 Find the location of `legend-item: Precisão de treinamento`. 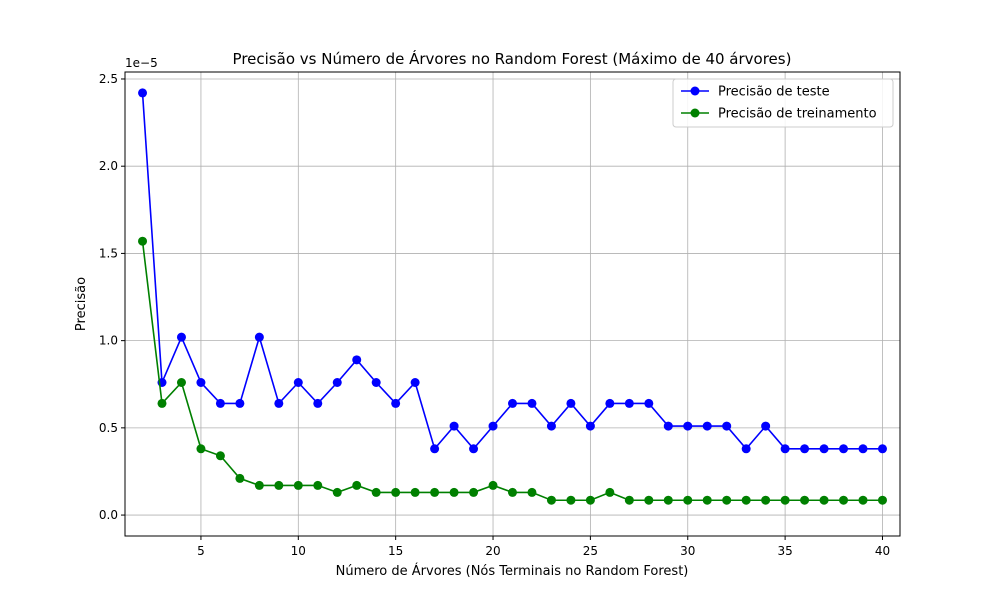

legend-item: Precisão de treinamento is located at coordinates (779, 114).